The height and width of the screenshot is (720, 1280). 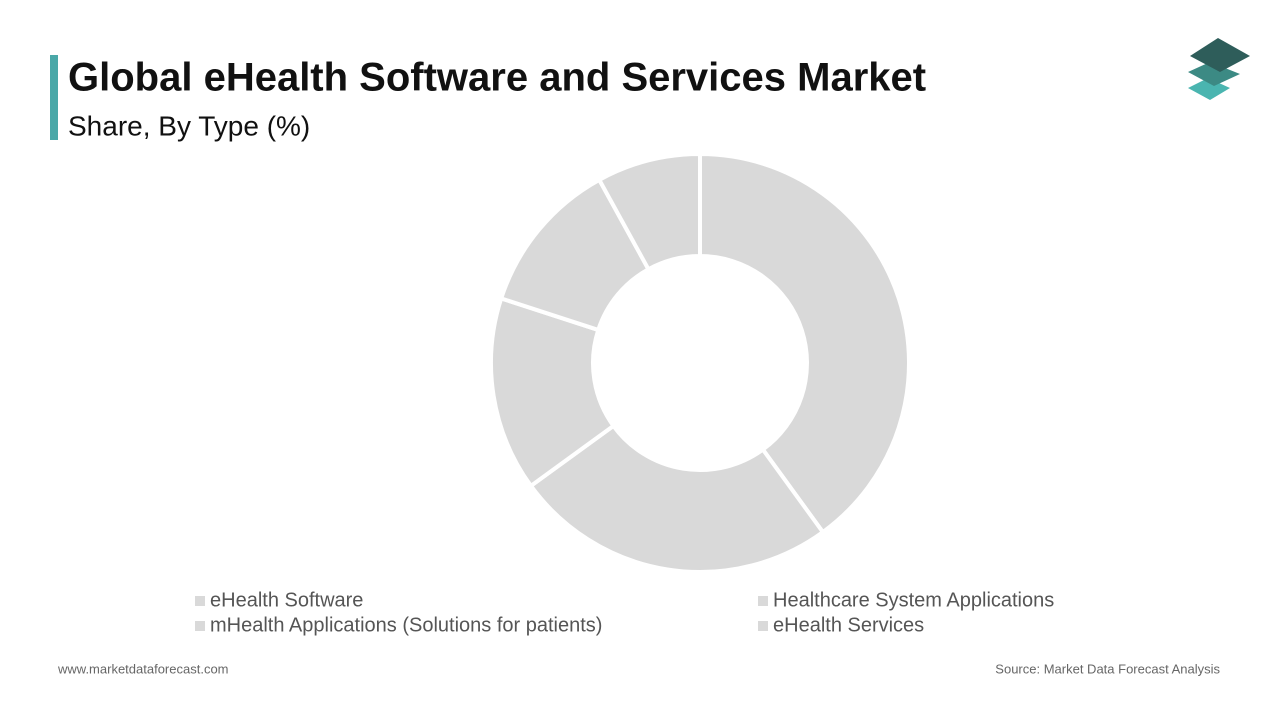 What do you see at coordinates (54, 97) in the screenshot?
I see `title-accent` at bounding box center [54, 97].